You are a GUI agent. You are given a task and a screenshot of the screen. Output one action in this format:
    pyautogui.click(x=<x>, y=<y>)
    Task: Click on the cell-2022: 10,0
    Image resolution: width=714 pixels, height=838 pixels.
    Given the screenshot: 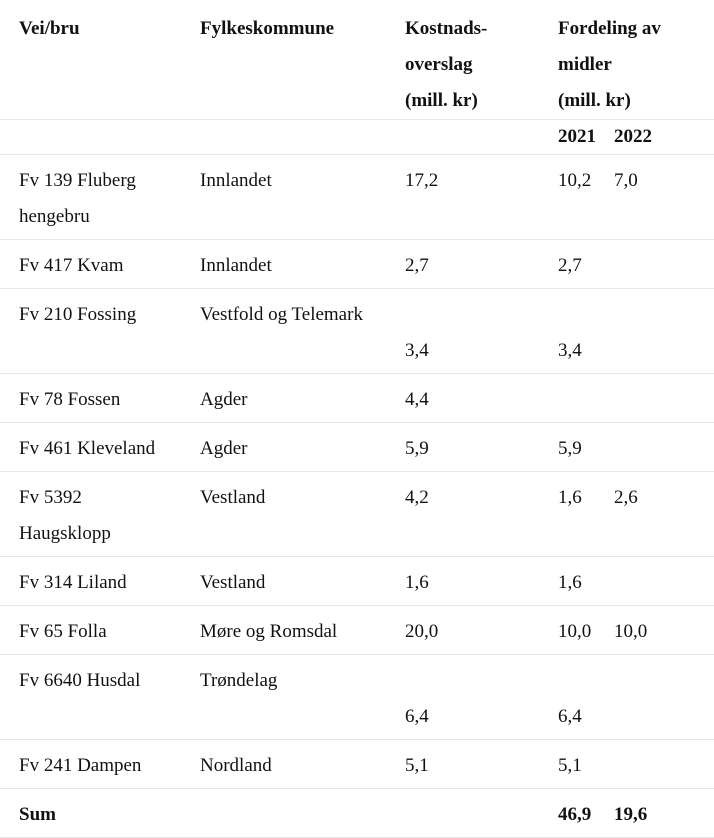 What is the action you would take?
    pyautogui.click(x=664, y=630)
    